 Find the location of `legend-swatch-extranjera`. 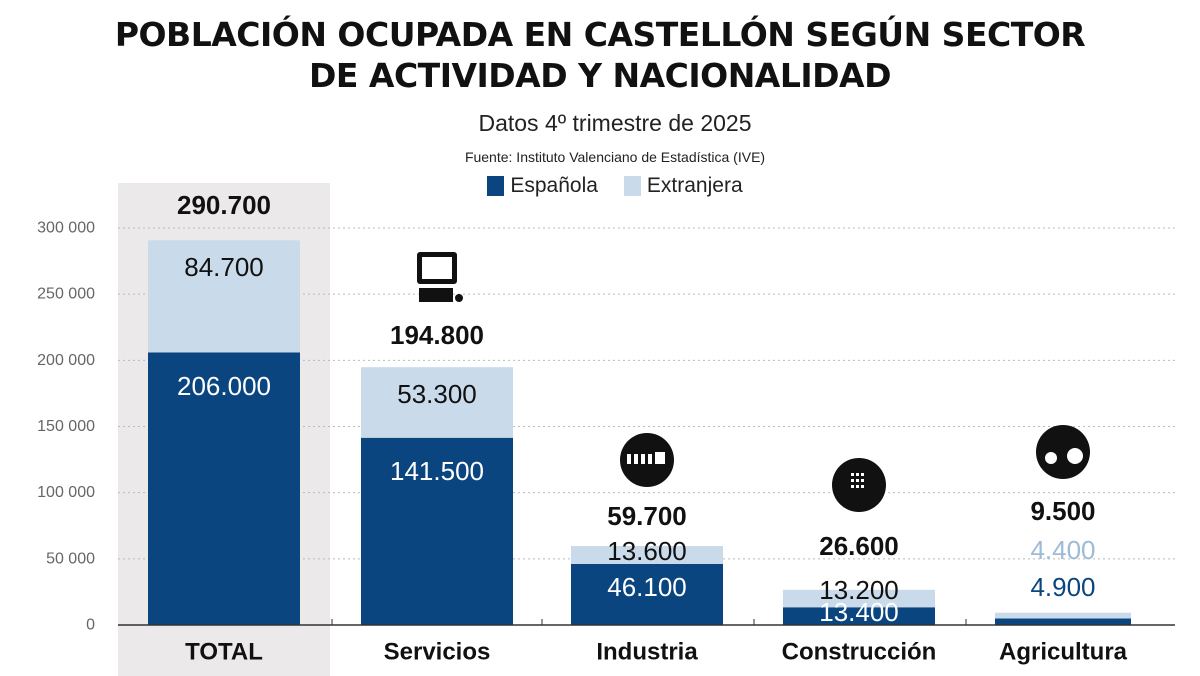

legend-swatch-extranjera is located at coordinates (632, 186).